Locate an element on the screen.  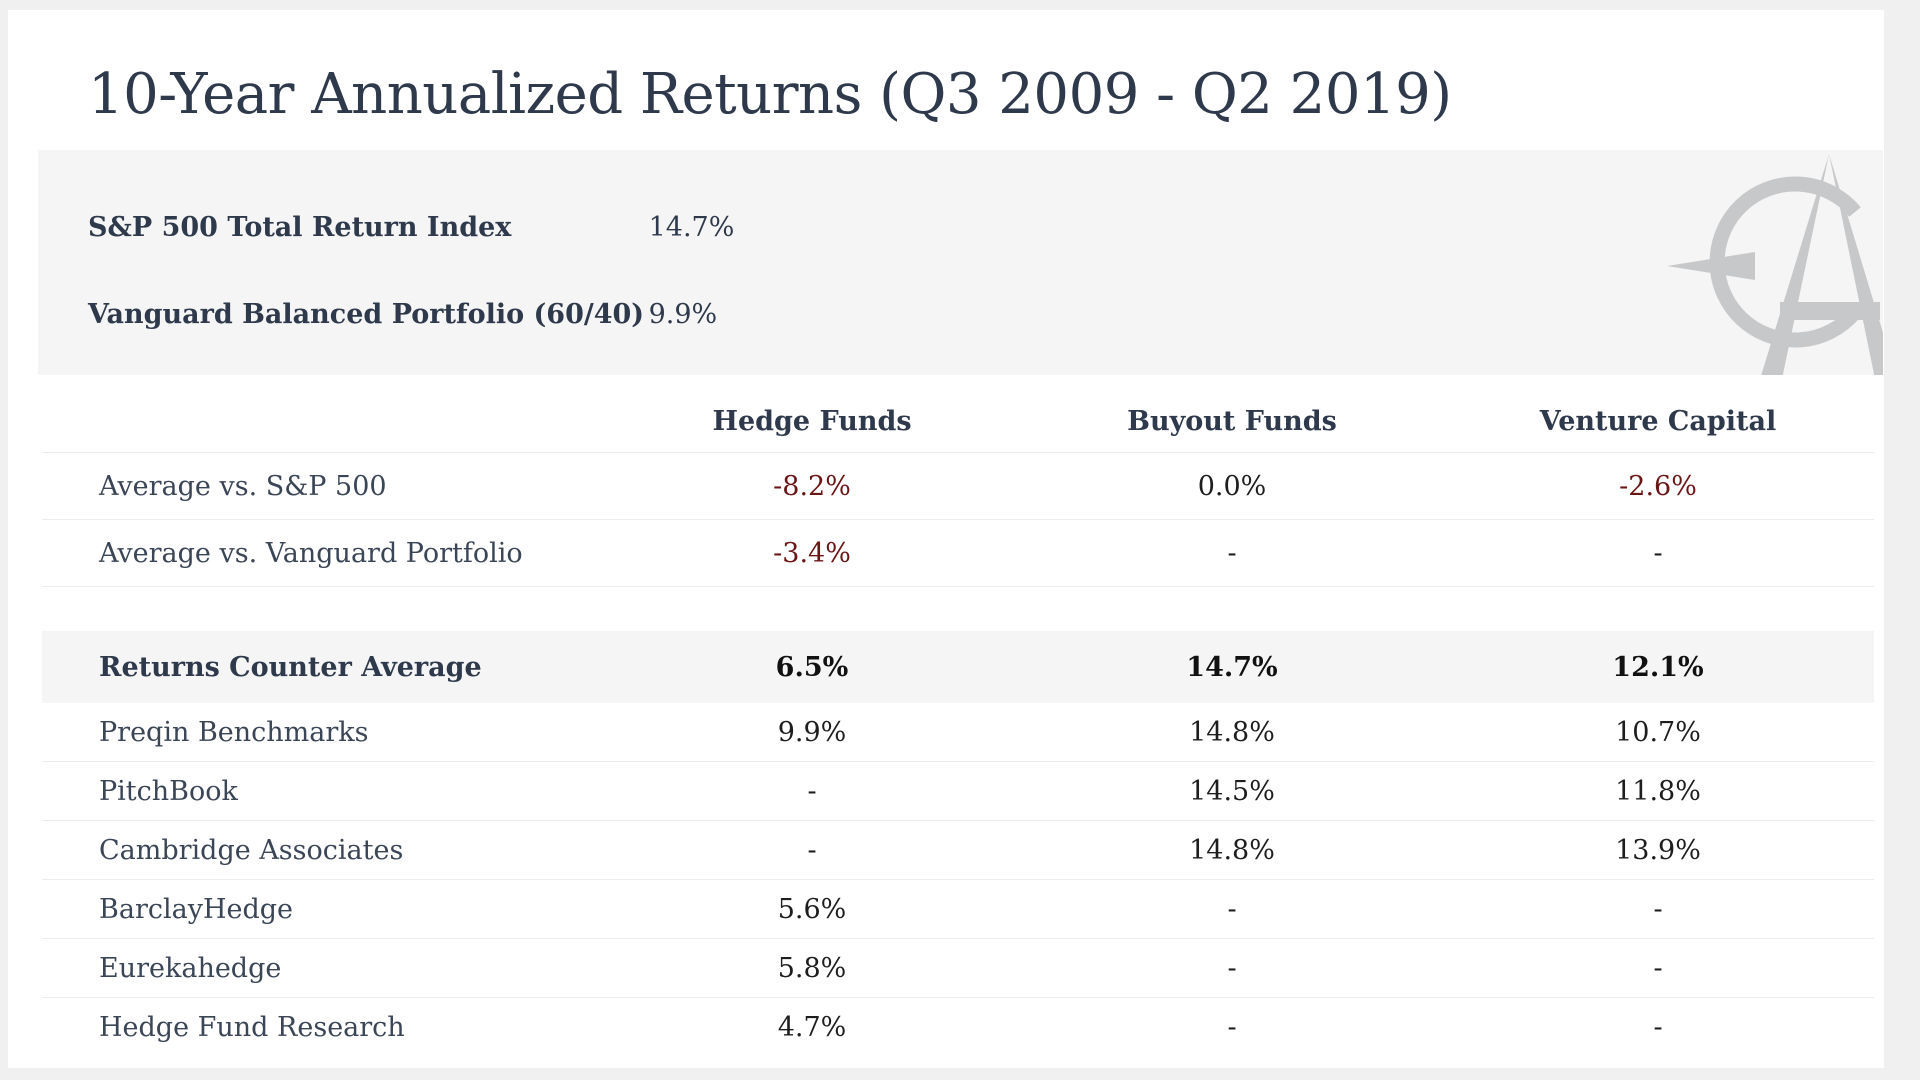
column-header-venture-capital: Venture Capital is located at coordinates (1658, 421).